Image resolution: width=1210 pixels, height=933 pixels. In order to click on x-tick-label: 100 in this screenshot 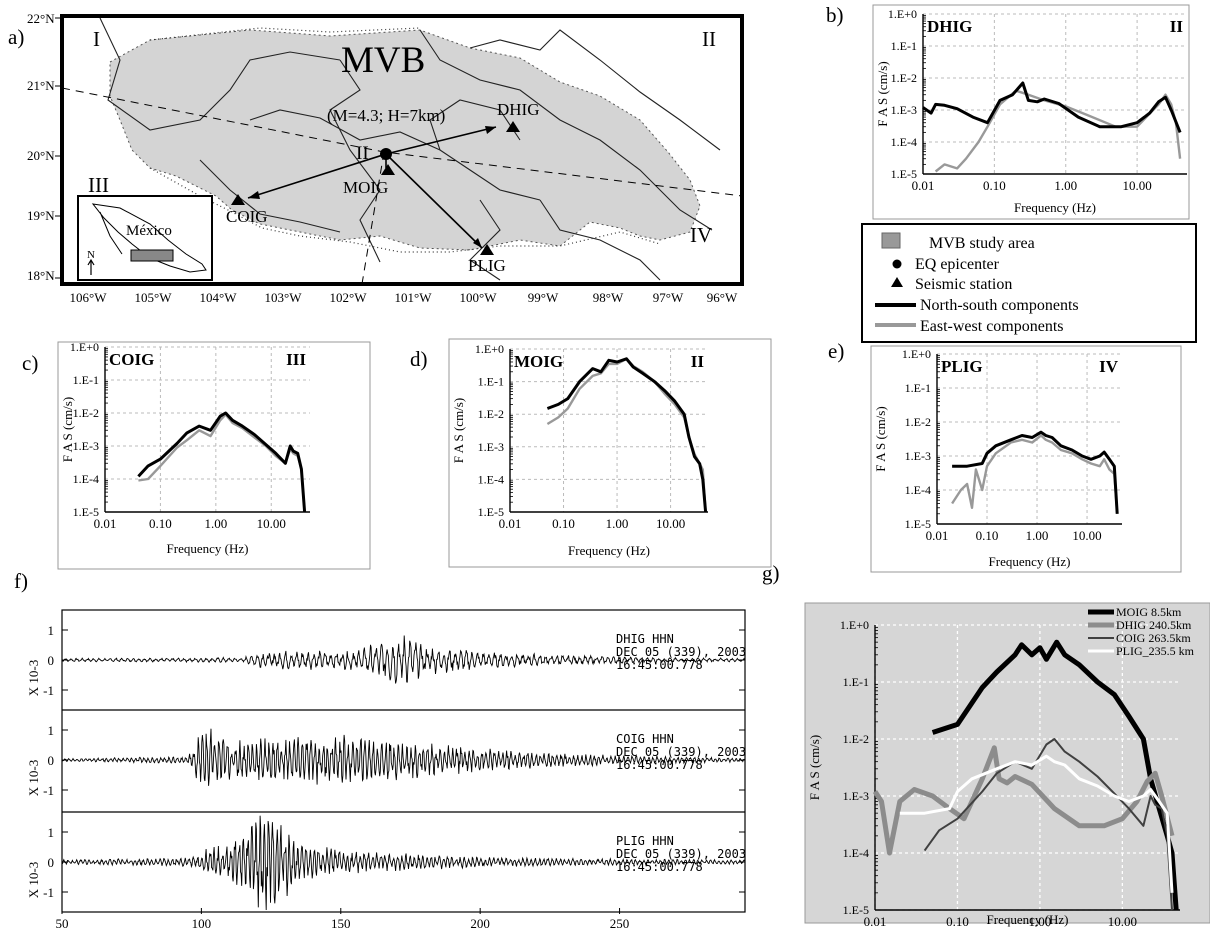, I will do `click(202, 922)`.